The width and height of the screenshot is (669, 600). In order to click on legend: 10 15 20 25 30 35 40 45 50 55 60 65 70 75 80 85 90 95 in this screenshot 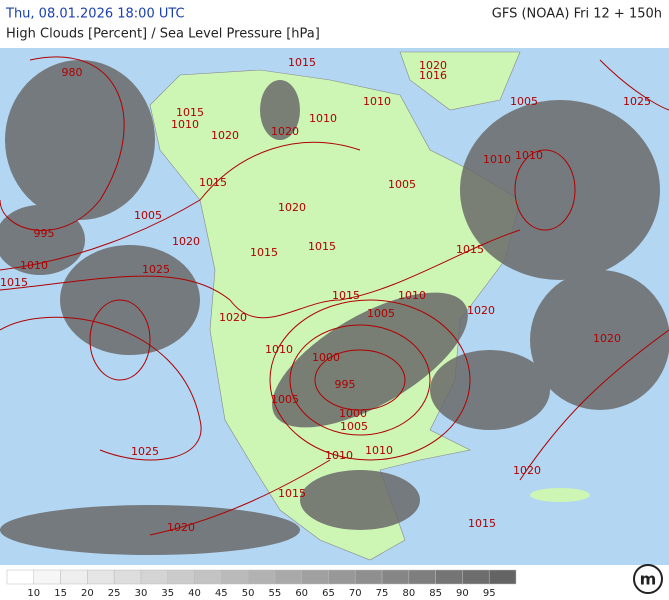, I will do `click(261, 584)`.